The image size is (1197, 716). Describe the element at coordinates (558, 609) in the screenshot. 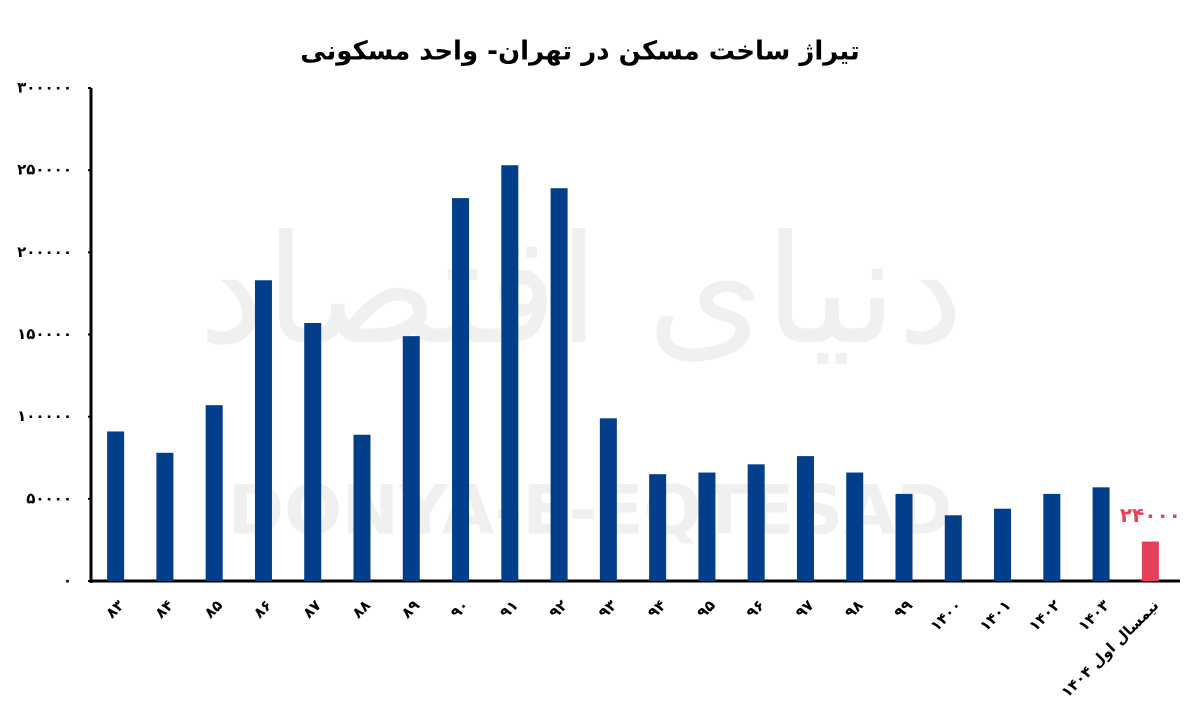

I see `x-tick-label: ۹۲` at that location.